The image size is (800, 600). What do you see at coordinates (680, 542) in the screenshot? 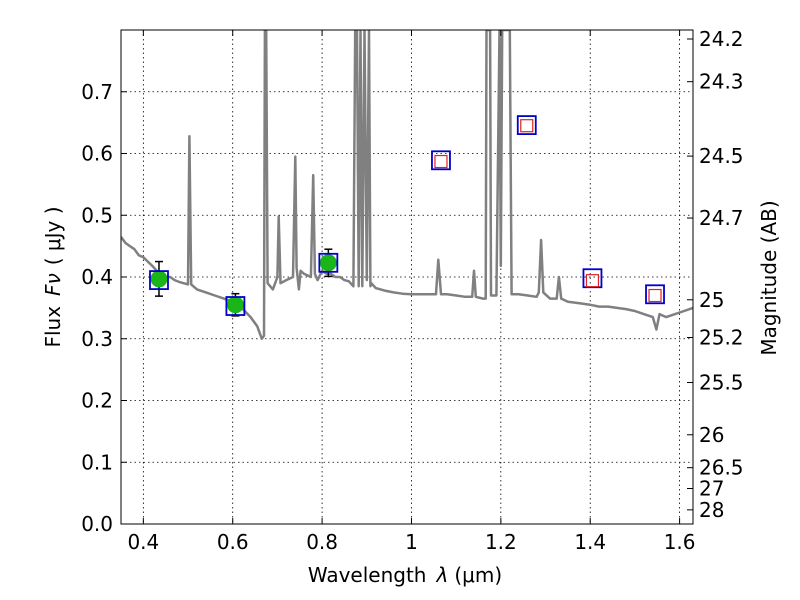
I see `x-tick-label: 1.6` at bounding box center [680, 542].